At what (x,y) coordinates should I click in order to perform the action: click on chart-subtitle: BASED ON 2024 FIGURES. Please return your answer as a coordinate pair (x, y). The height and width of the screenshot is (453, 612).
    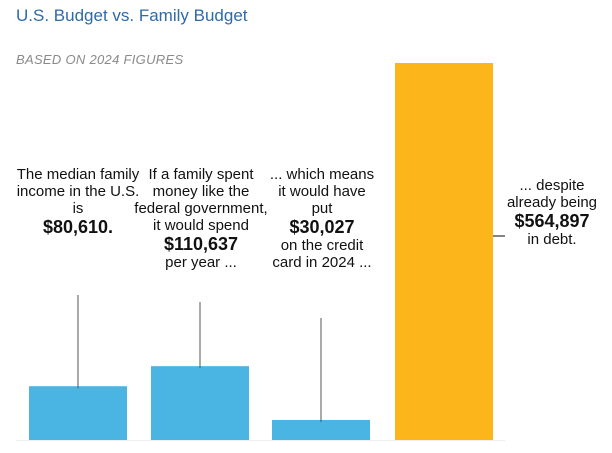
    Looking at the image, I should click on (100, 59).